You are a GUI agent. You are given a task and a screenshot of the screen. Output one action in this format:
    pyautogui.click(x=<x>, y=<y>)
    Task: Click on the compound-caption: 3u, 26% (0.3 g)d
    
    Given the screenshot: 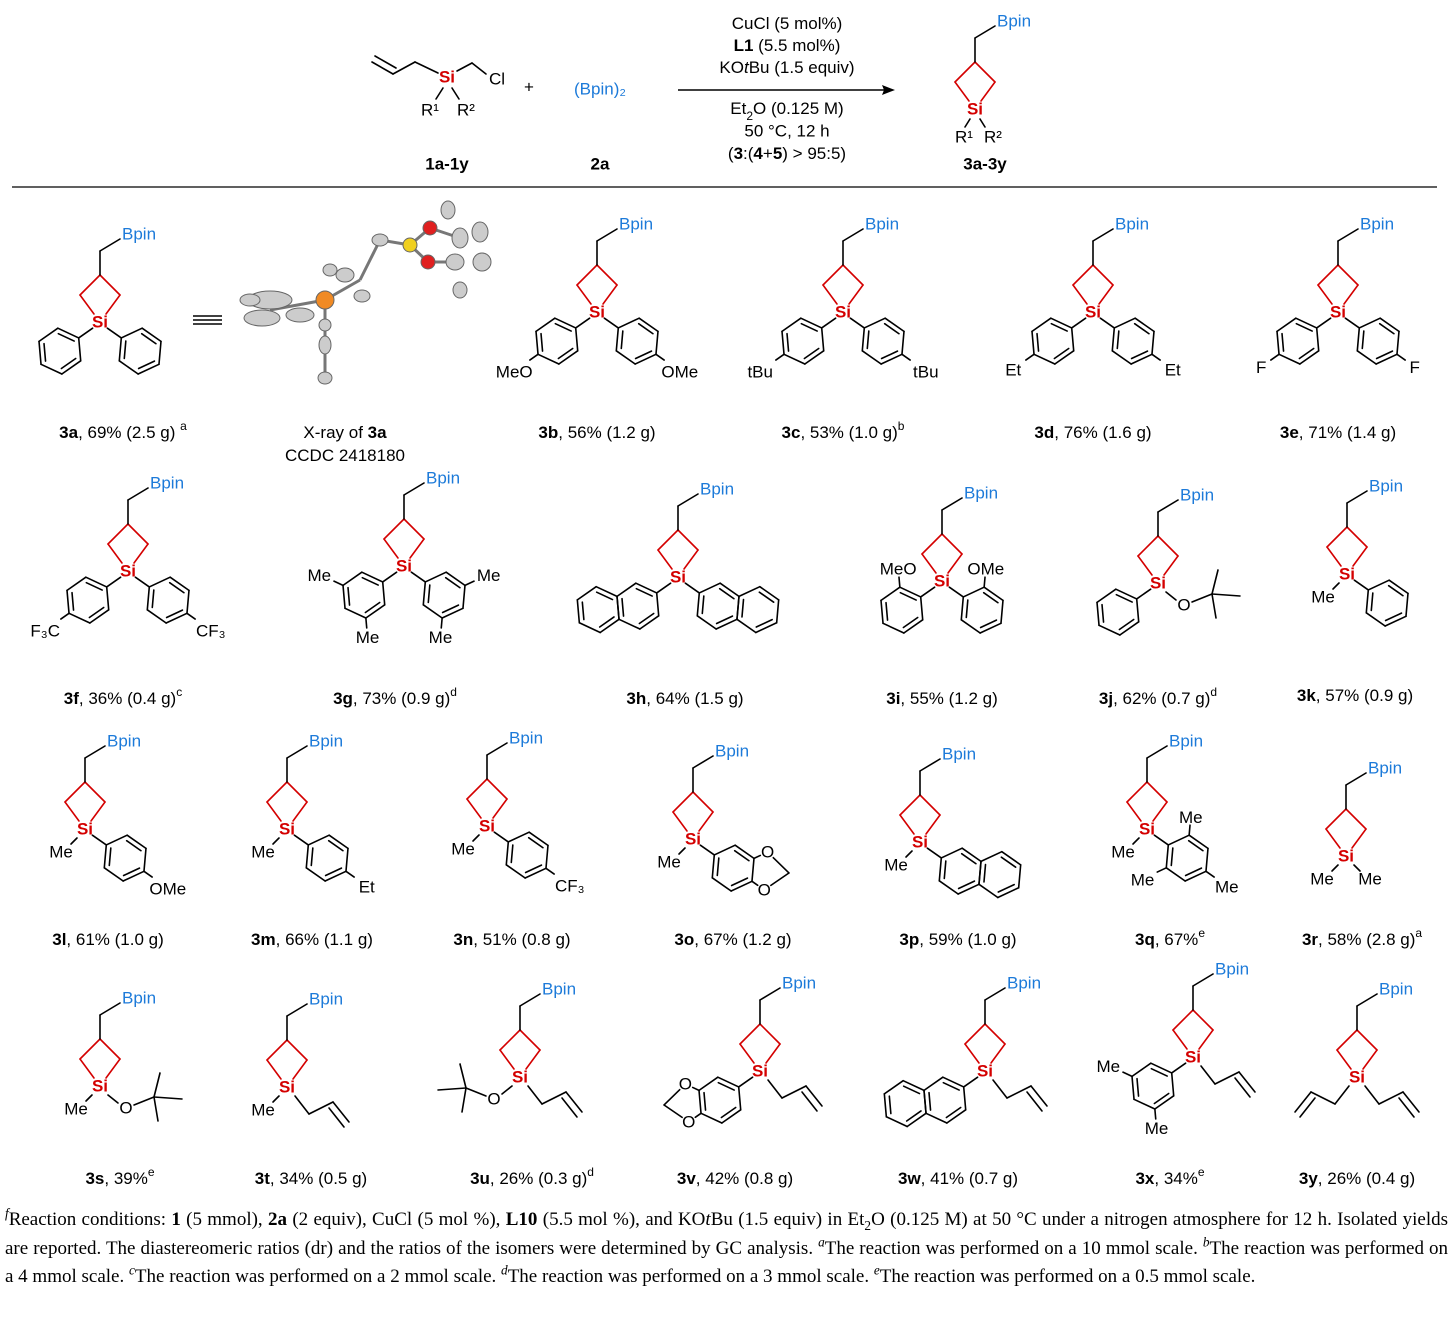 What is the action you would take?
    pyautogui.click(x=532, y=1176)
    